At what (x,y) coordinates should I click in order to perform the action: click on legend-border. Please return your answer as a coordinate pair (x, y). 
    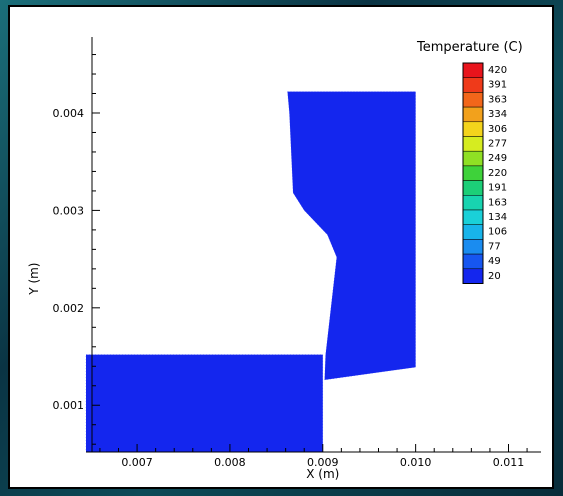
    Looking at the image, I should click on (473, 173).